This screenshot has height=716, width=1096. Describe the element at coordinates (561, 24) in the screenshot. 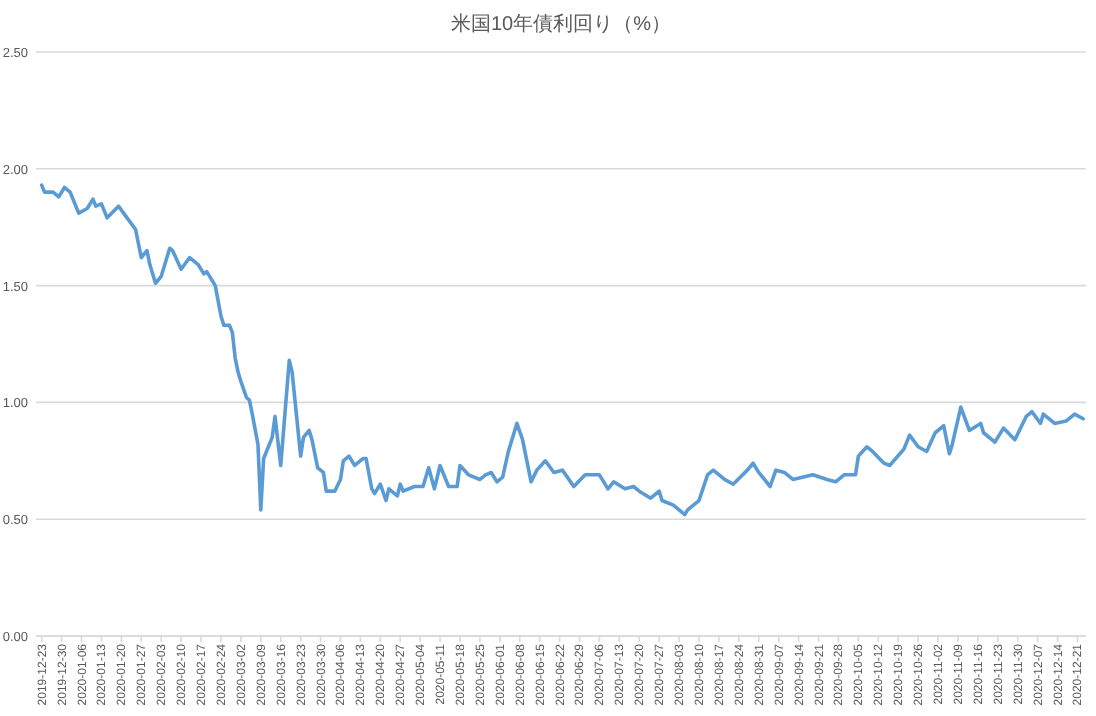

I see `chart-title: 米国10年債利回り（%）` at that location.